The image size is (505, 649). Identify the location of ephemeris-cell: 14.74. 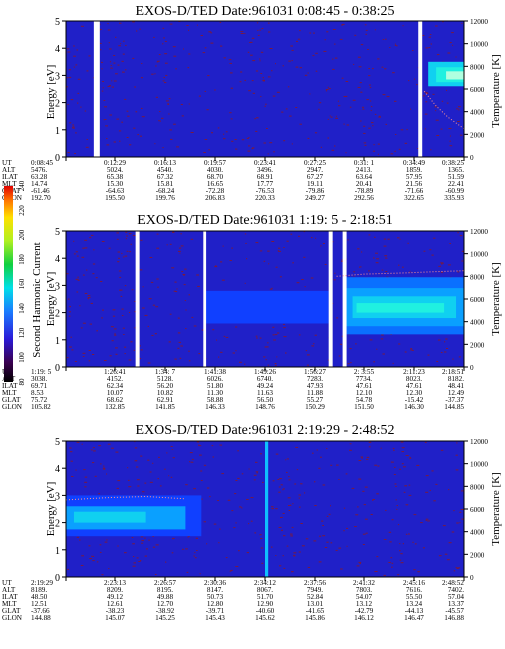
(39, 184).